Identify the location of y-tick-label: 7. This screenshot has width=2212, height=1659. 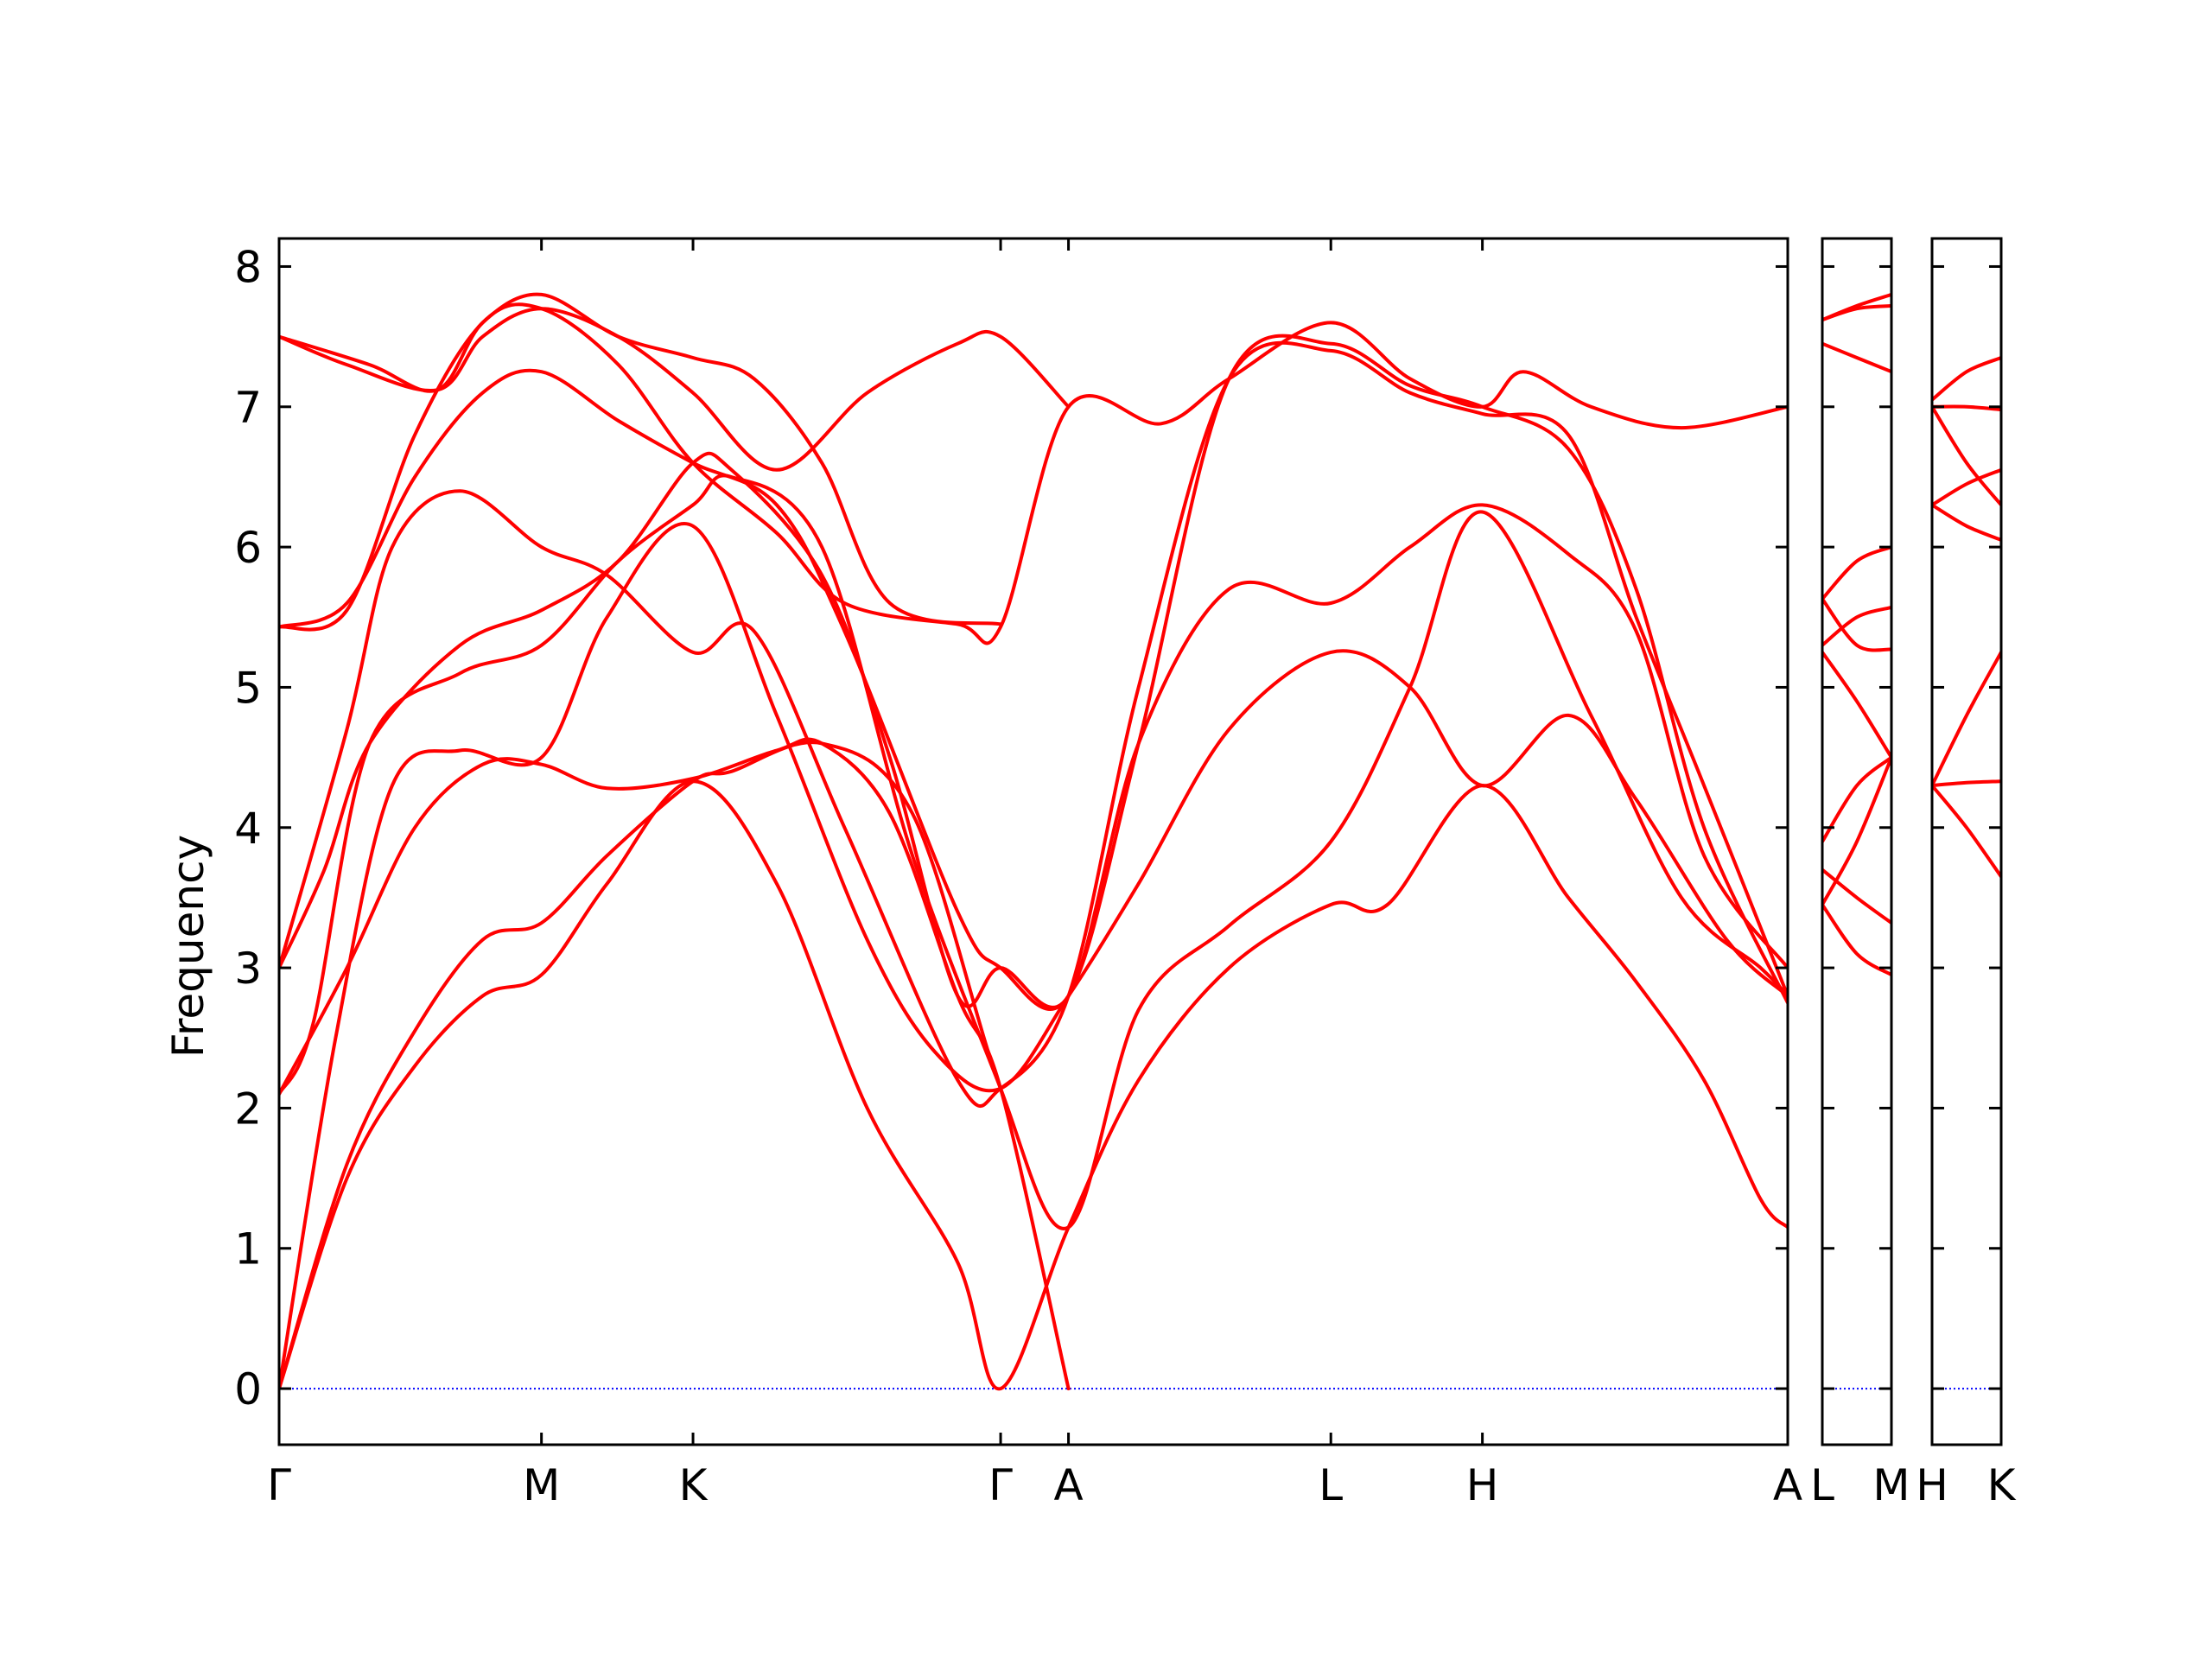
(248, 408).